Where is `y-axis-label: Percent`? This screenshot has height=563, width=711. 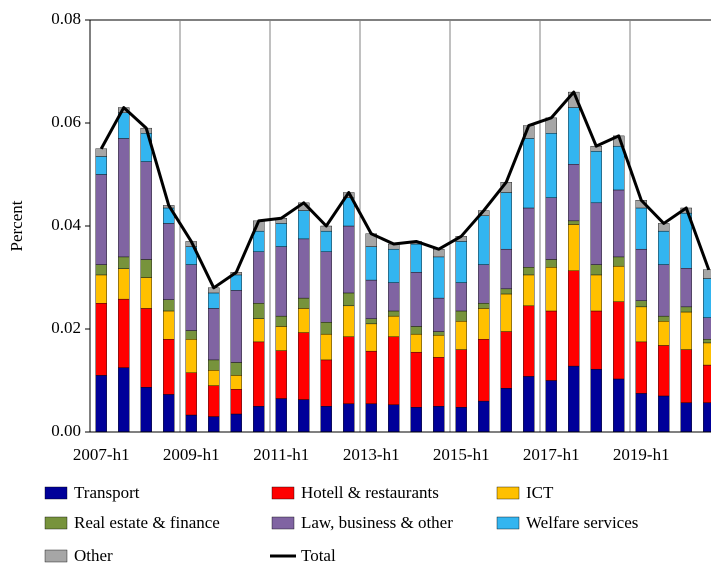
y-axis-label: Percent is located at coordinates (16, 225).